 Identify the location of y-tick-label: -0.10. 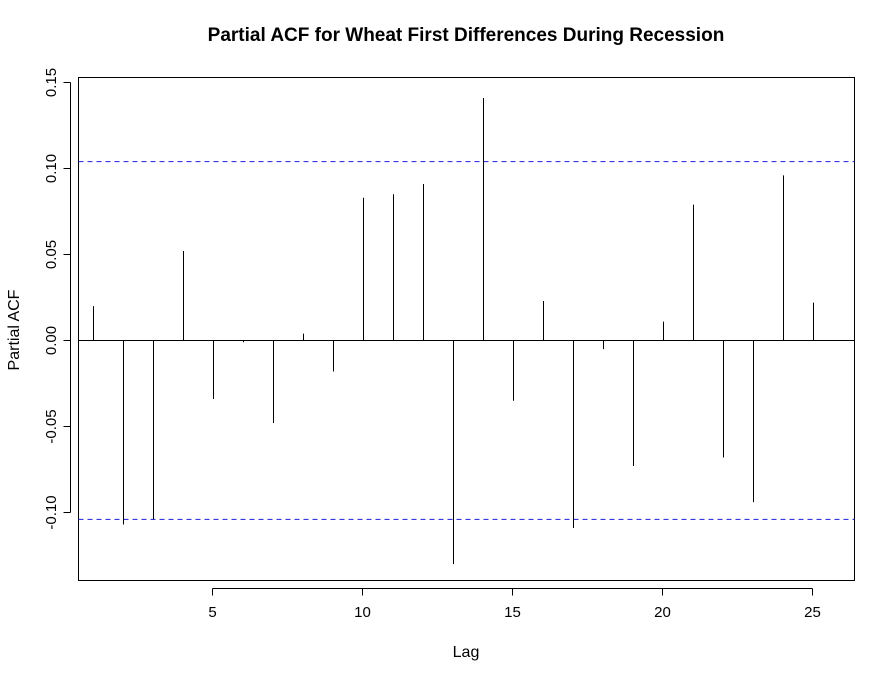
(51, 512).